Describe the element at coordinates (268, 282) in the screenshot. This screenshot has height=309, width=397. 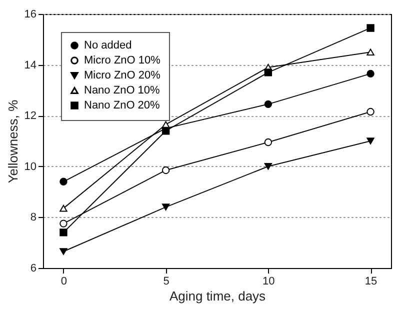
I see `x-tick-label: 10` at that location.